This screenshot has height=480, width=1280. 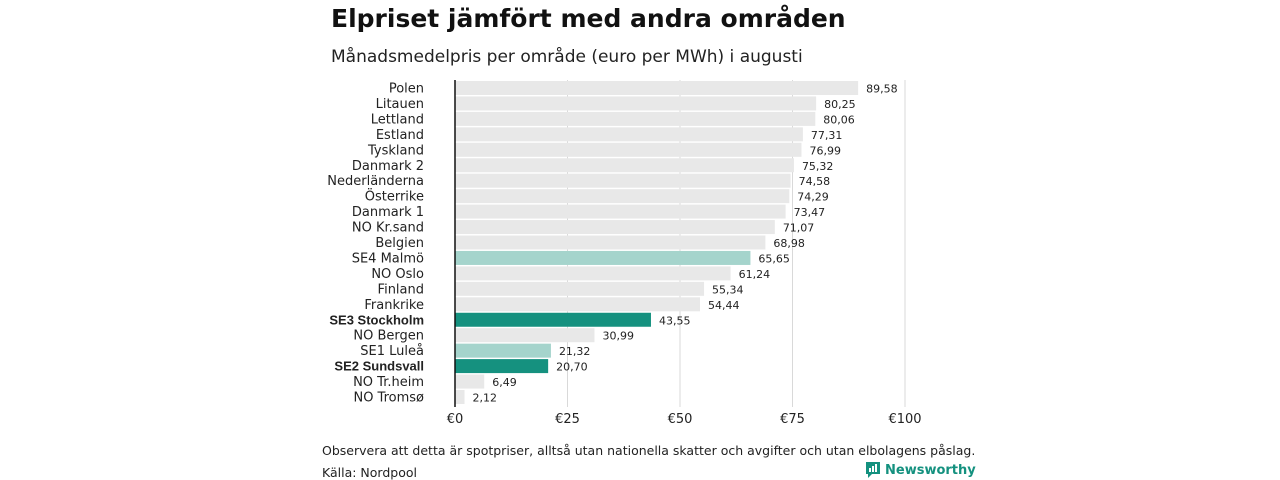 What do you see at coordinates (388, 398) in the screenshot?
I see `category-label: NO Tromsø` at bounding box center [388, 398].